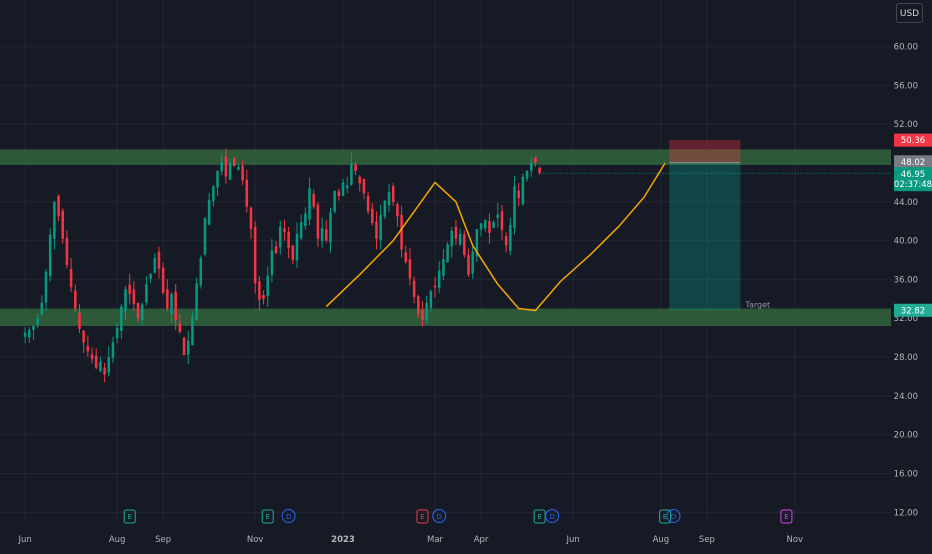 The width and height of the screenshot is (932, 554). What do you see at coordinates (906, 397) in the screenshot?
I see `y-tick-label: 24.00` at bounding box center [906, 397].